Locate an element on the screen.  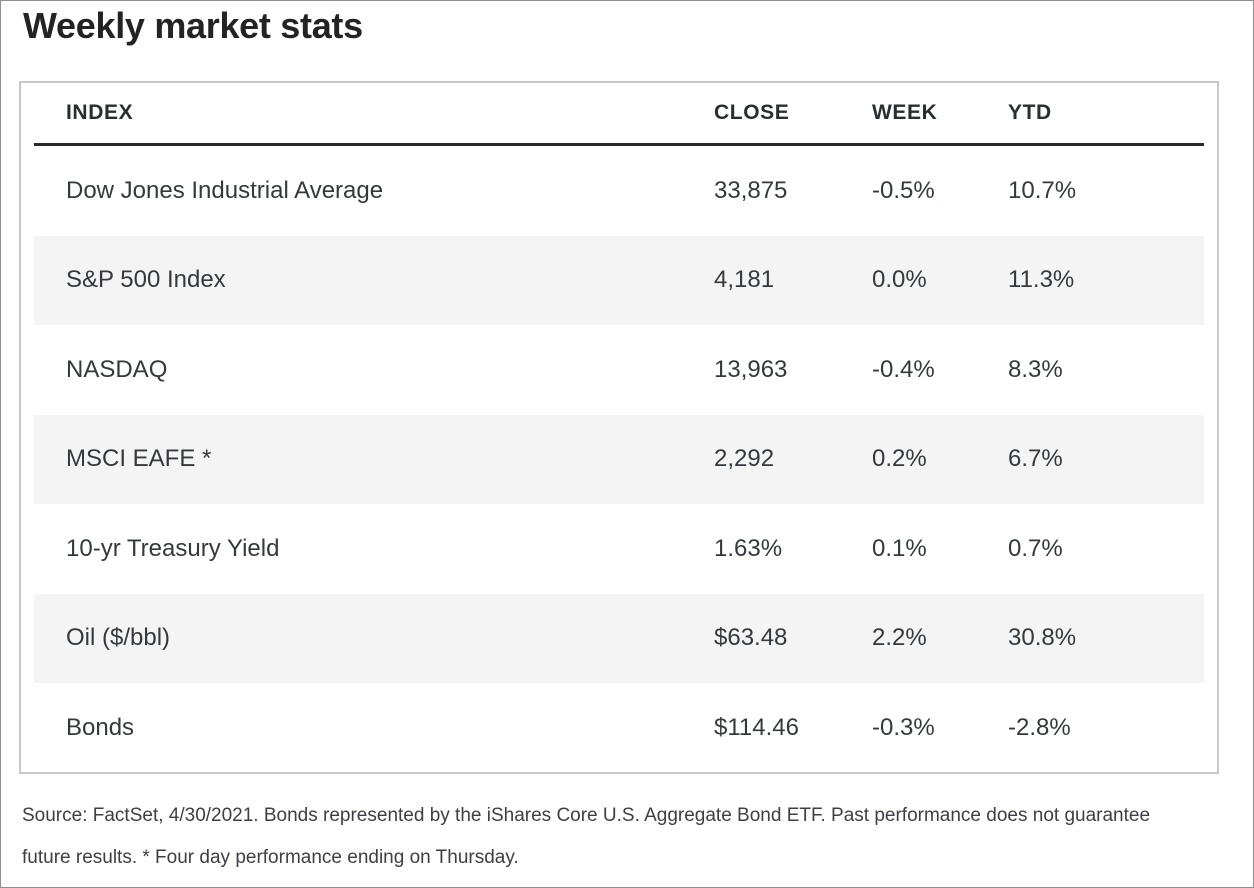
page-title: Weekly market stats is located at coordinates (193, 25).